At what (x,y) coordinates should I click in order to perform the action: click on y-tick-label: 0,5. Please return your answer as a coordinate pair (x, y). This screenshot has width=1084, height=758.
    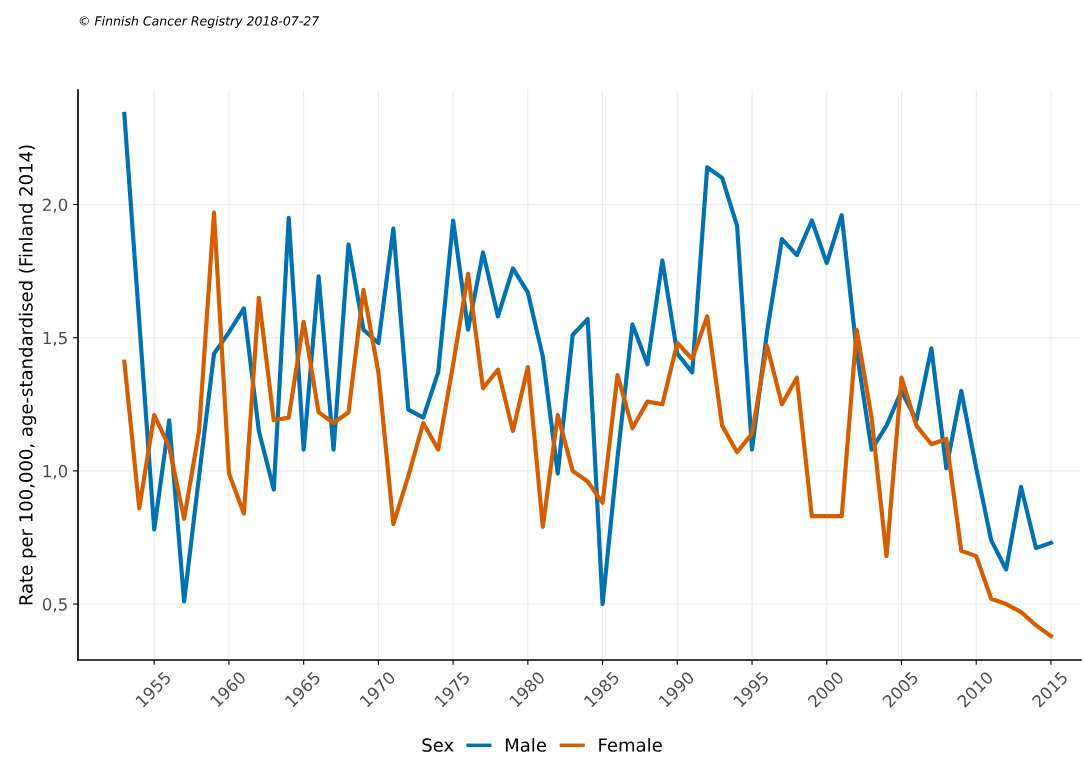
    Looking at the image, I should click on (54, 605).